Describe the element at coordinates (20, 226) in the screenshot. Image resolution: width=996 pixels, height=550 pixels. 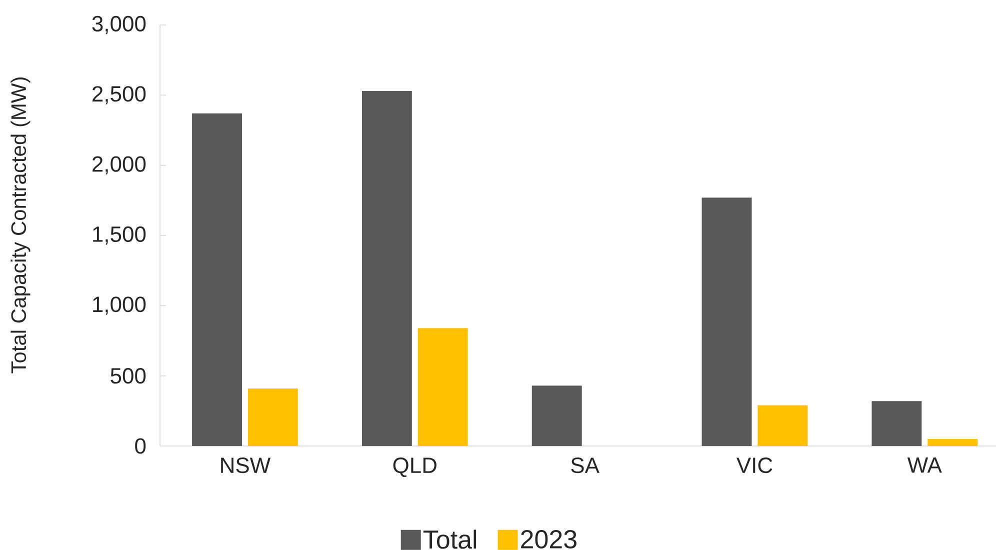
I see `y-axis-title: Total Capacity Contracted (MW)` at that location.